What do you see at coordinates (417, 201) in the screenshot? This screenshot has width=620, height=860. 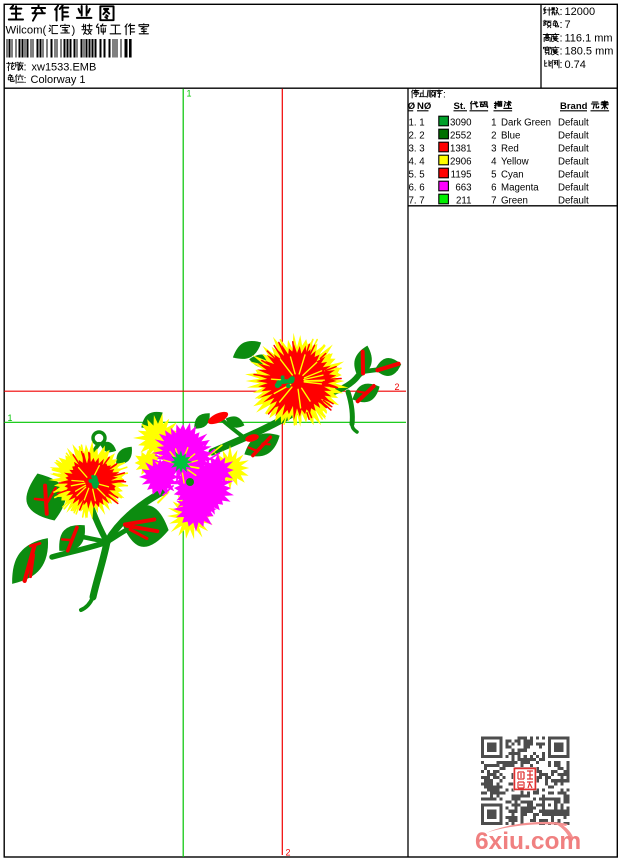 I see `svg-text: 7. 7` at bounding box center [417, 201].